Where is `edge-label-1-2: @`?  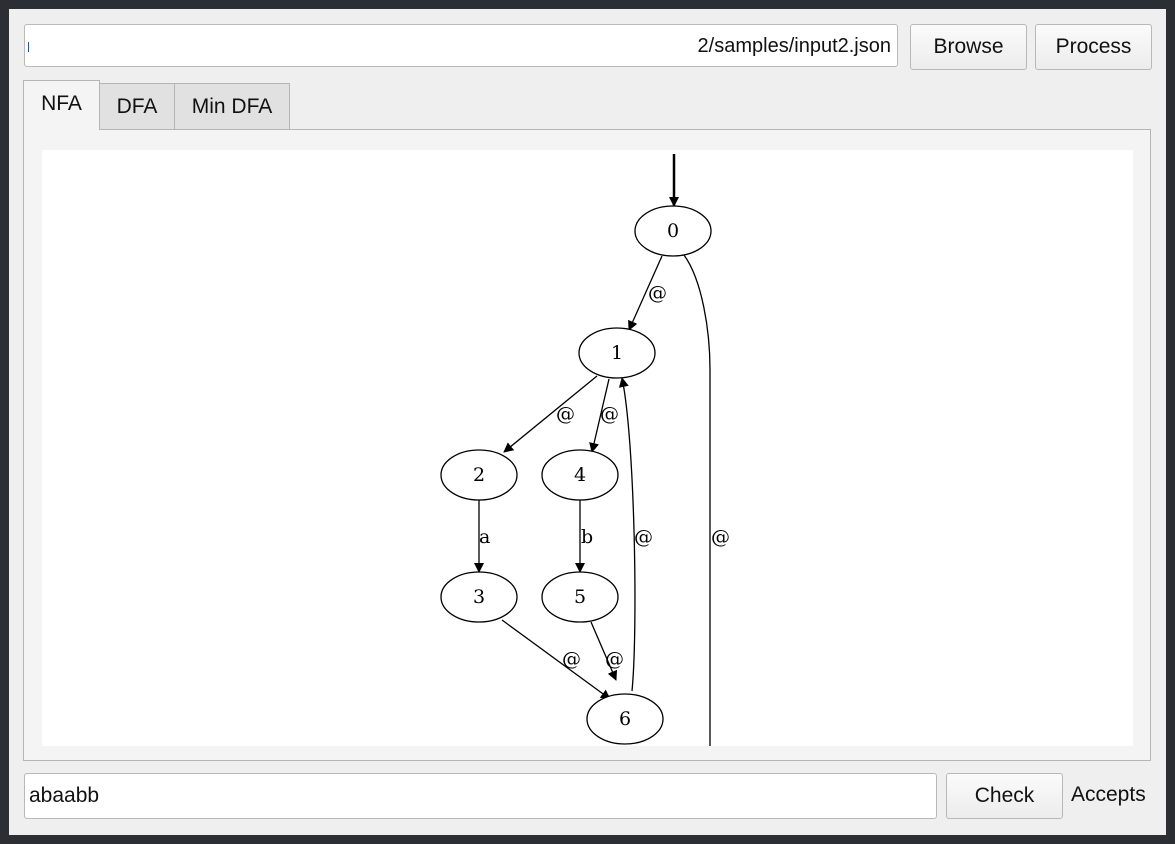 edge-label-1-2: @ is located at coordinates (565, 414).